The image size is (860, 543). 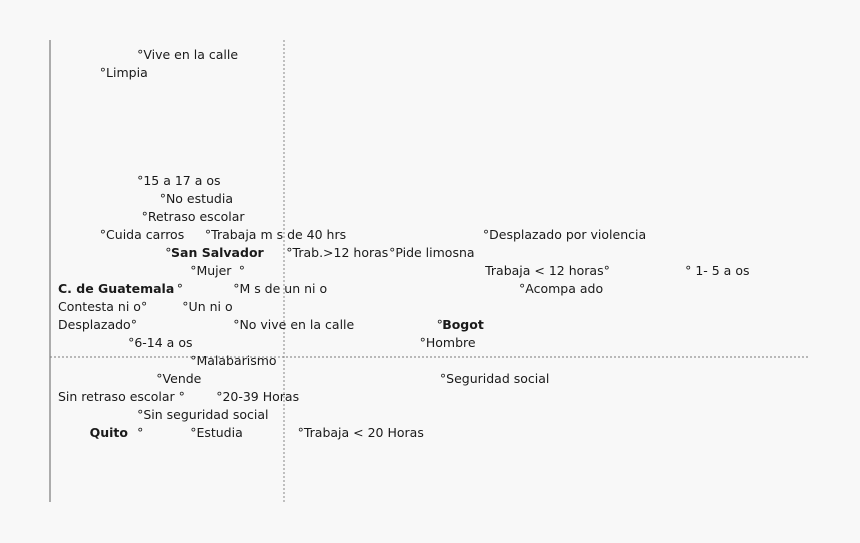 What do you see at coordinates (196, 198) in the screenshot?
I see `category-point-label: °No estudia` at bounding box center [196, 198].